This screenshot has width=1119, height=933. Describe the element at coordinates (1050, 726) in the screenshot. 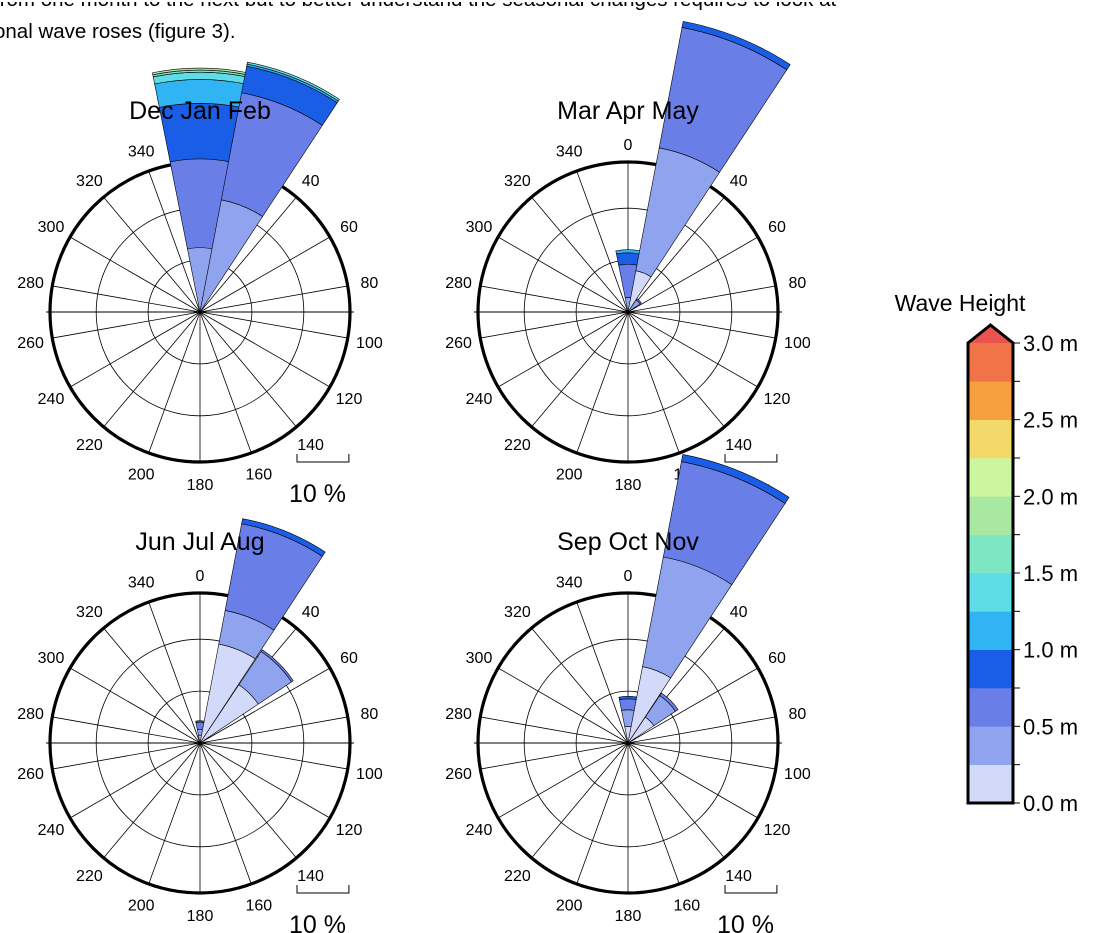

I see `colorbar-label: 0.5 m` at that location.